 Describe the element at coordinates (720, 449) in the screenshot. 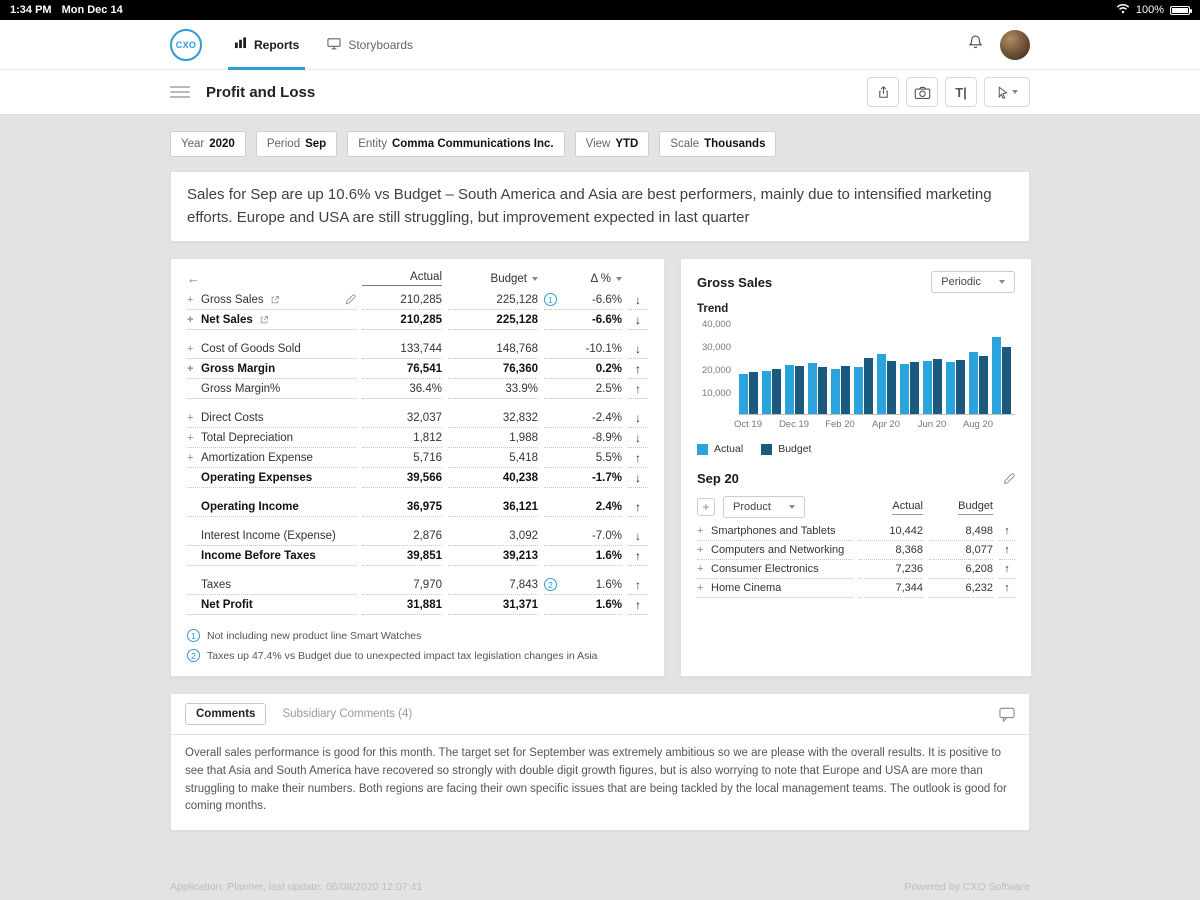

I see `legend-item-actual: Actual` at that location.